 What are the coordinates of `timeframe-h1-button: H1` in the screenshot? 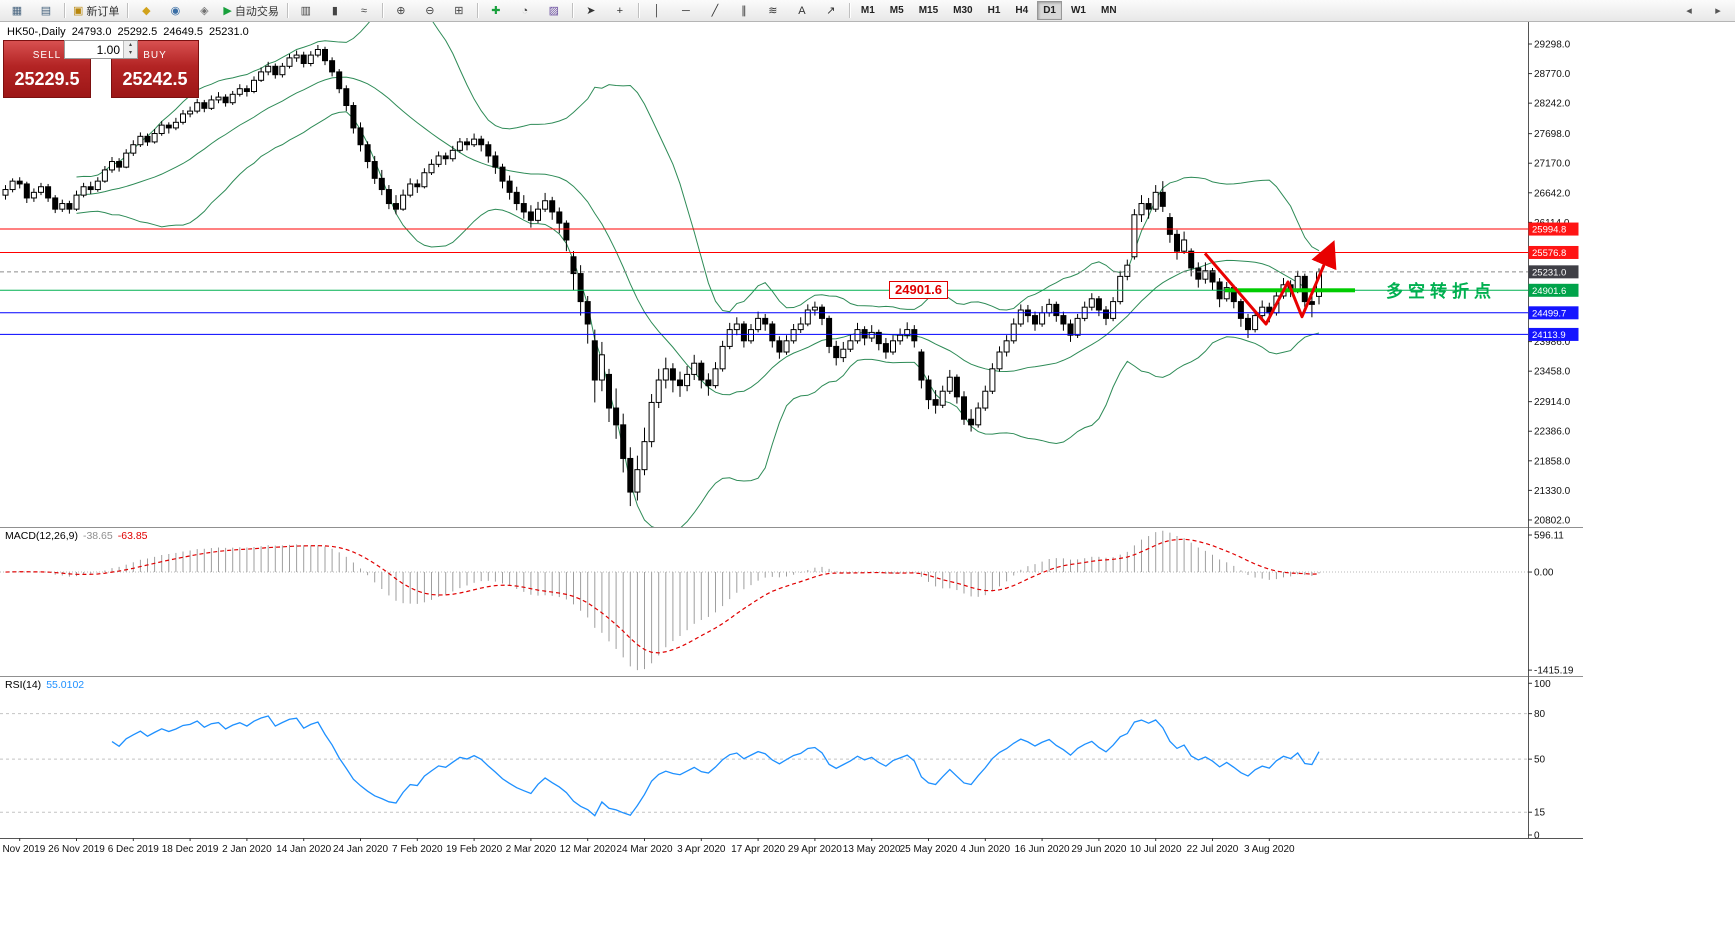 It's located at (994, 10).